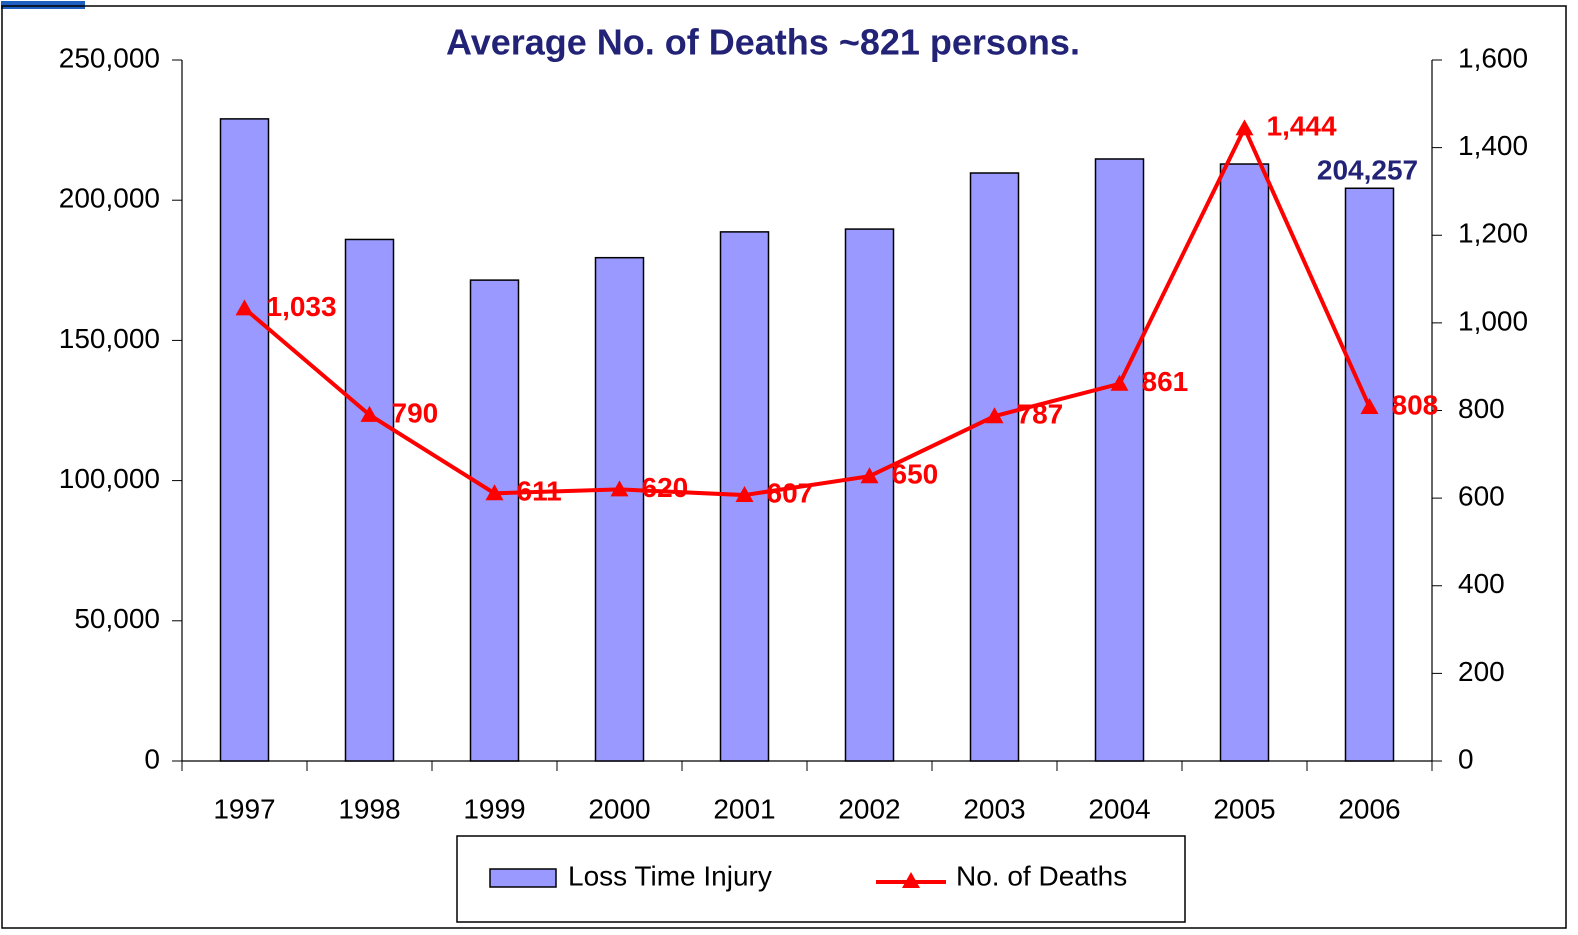 The image size is (1578, 935). Describe the element at coordinates (302, 306) in the screenshot. I see `point-label: 1,033` at that location.